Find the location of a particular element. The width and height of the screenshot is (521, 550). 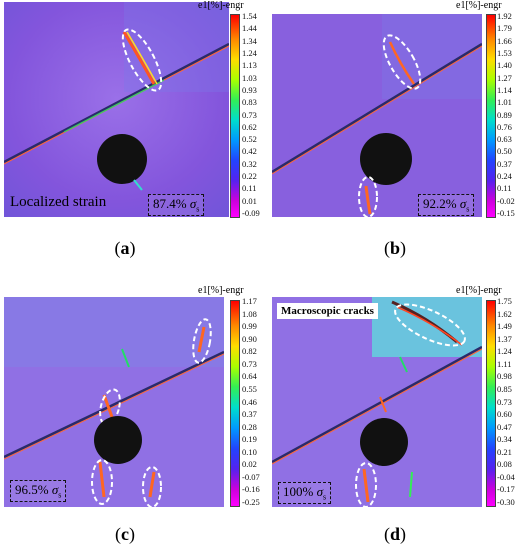

colorbar-tick-label: 1.54 is located at coordinates (249, 16).